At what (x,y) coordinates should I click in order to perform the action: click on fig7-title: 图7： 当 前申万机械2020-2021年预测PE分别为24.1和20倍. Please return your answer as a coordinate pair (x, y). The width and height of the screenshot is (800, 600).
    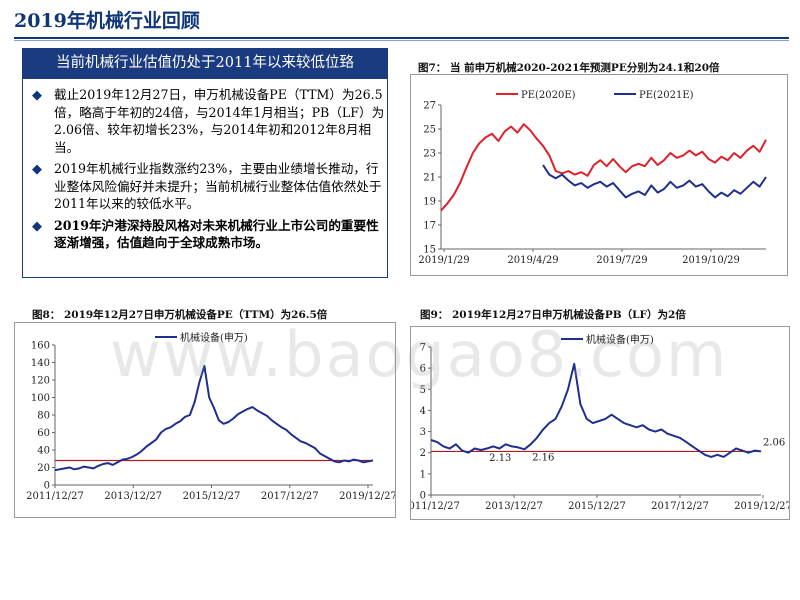
    Looking at the image, I should click on (569, 68).